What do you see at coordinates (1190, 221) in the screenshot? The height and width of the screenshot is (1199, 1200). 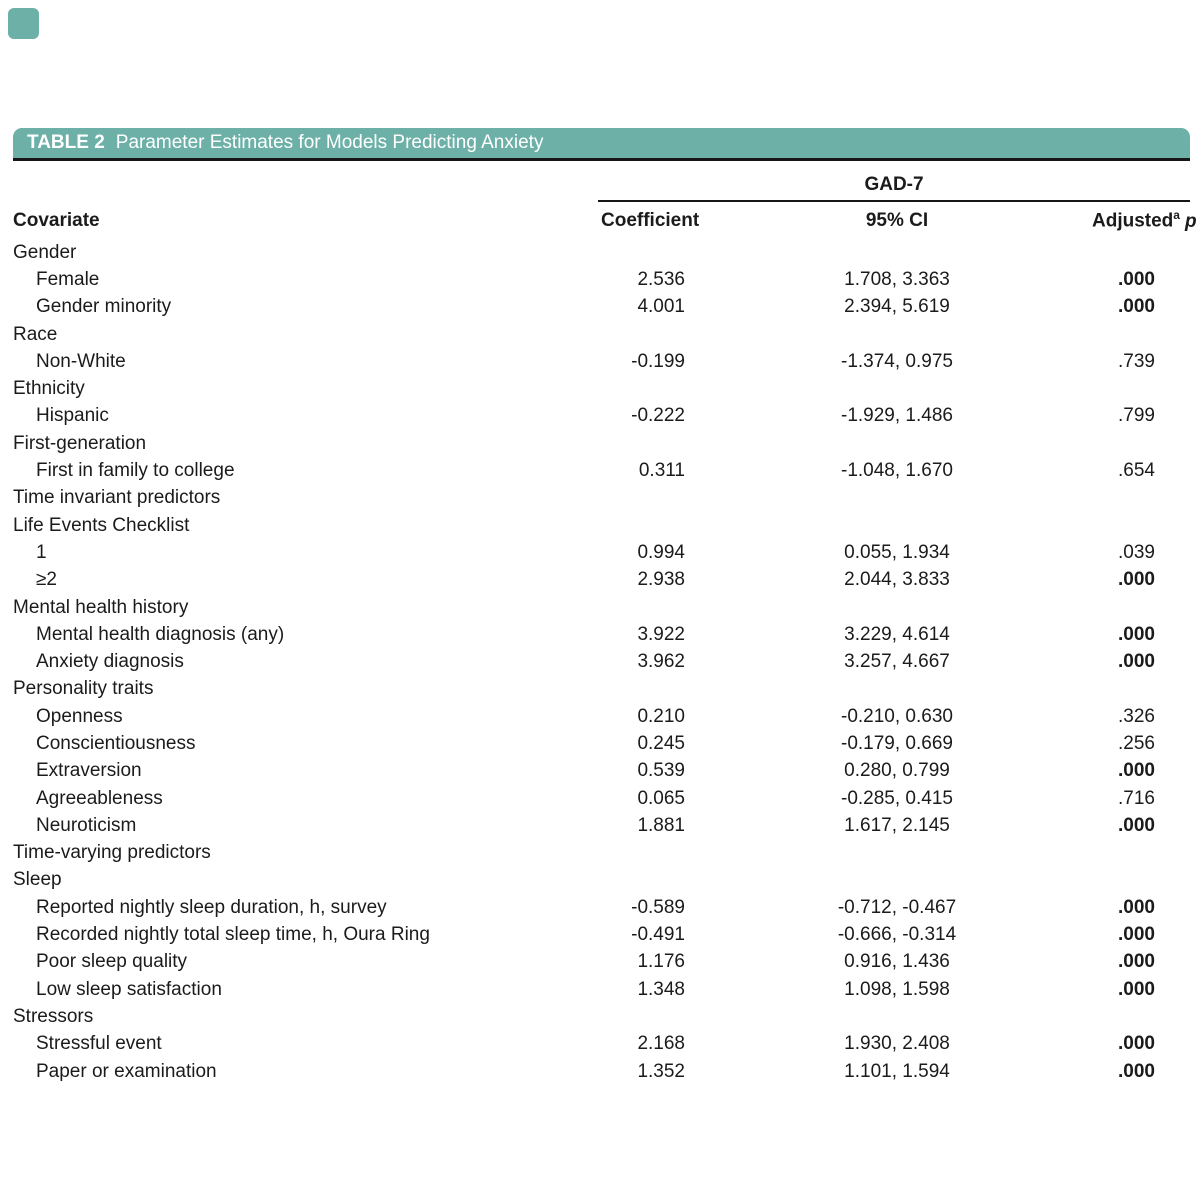 I see `p-label: p` at bounding box center [1190, 221].